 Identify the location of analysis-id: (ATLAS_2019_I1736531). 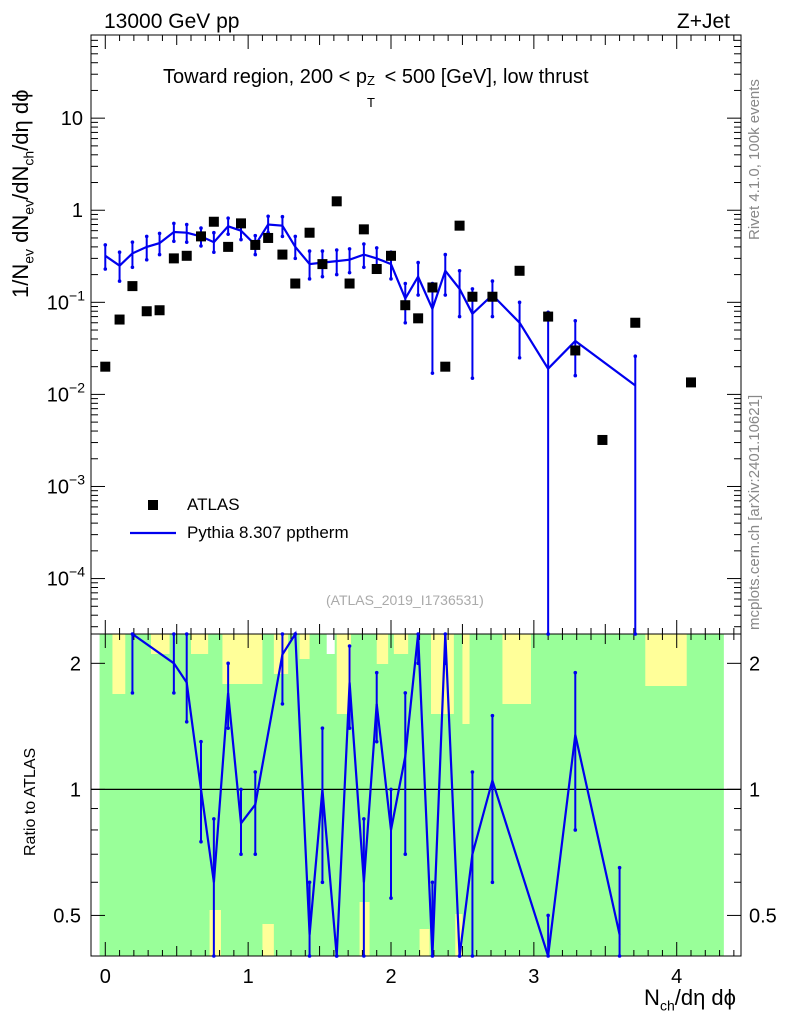
(405, 600).